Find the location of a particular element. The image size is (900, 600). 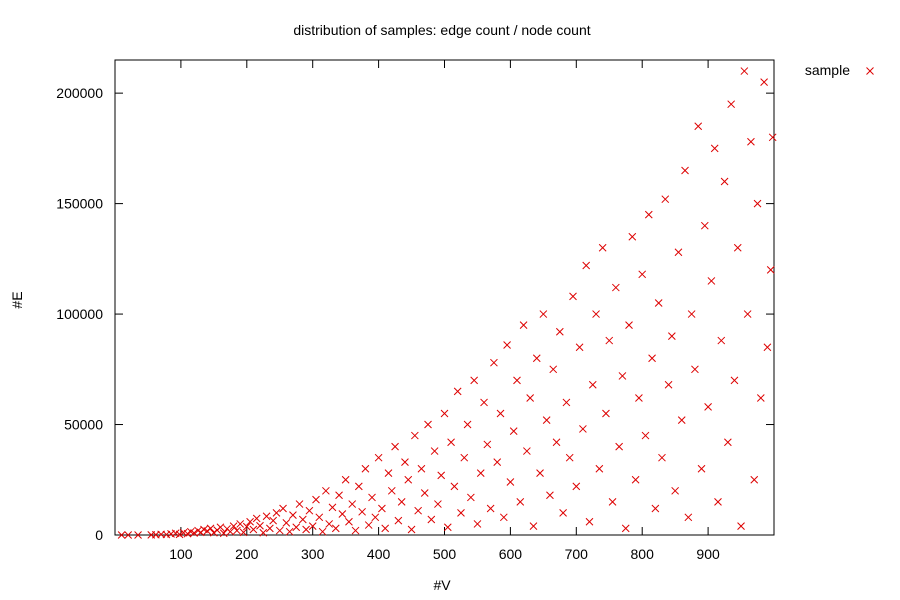

legend-label: sample is located at coordinates (827, 70).